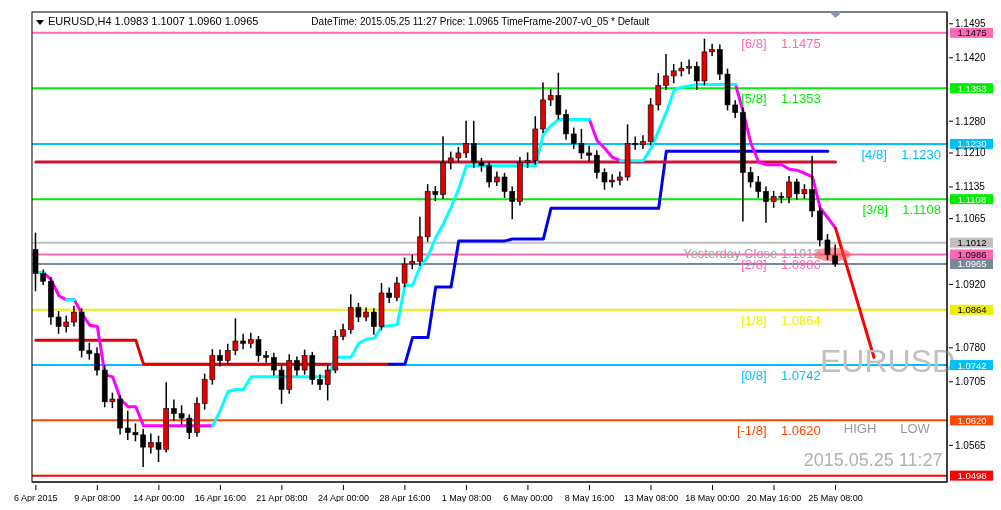 Image resolution: width=1001 pixels, height=510 pixels. I want to click on x-tick-label: 6 Apr 2015, so click(36, 498).